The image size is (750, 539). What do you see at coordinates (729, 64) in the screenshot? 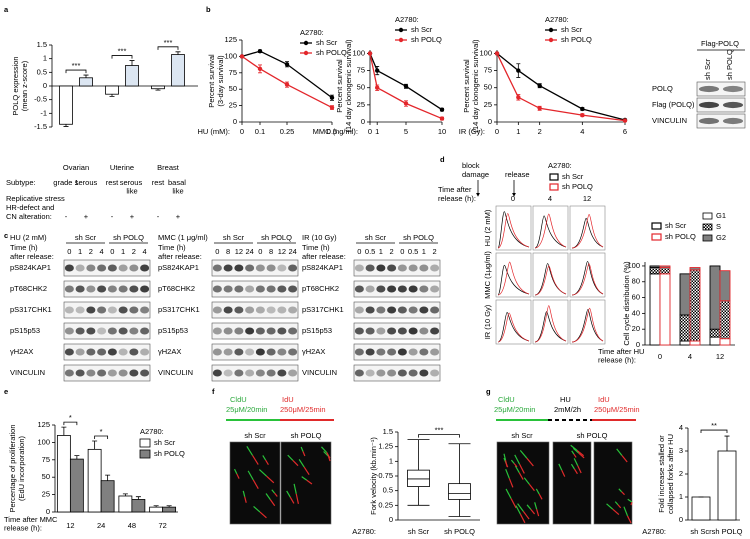
I see `lane-label: sh POLQ` at bounding box center [729, 64].